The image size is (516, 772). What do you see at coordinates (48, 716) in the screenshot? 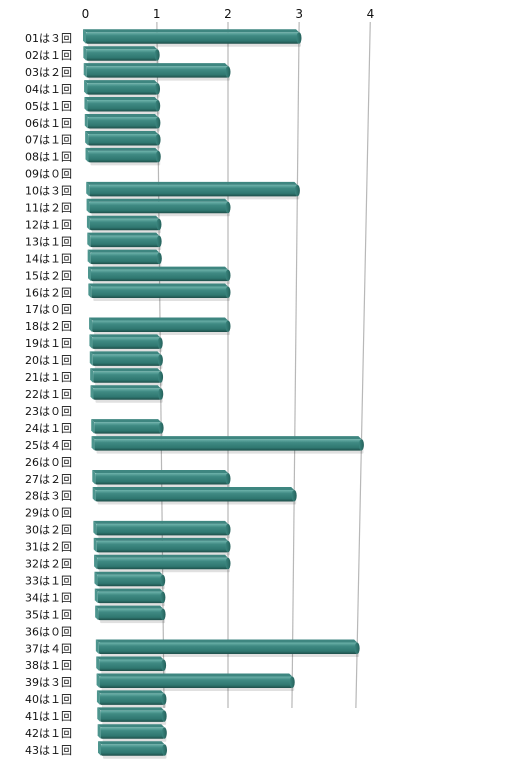
I see `category-label: 41は１回` at bounding box center [48, 716].